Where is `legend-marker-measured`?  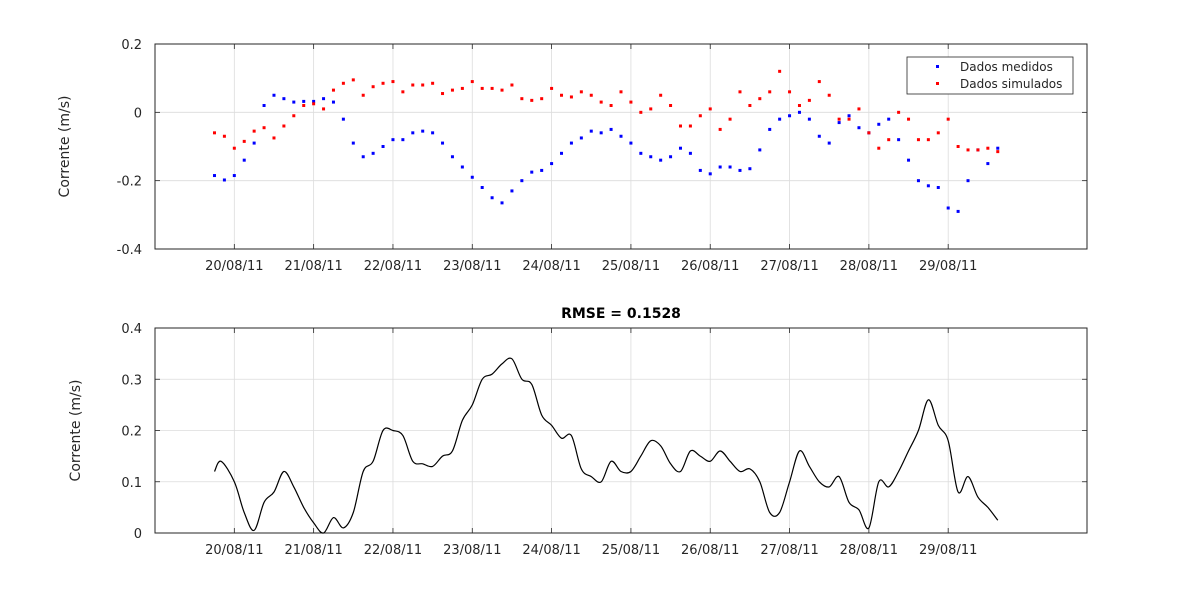
legend-marker-measured is located at coordinates (937, 66).